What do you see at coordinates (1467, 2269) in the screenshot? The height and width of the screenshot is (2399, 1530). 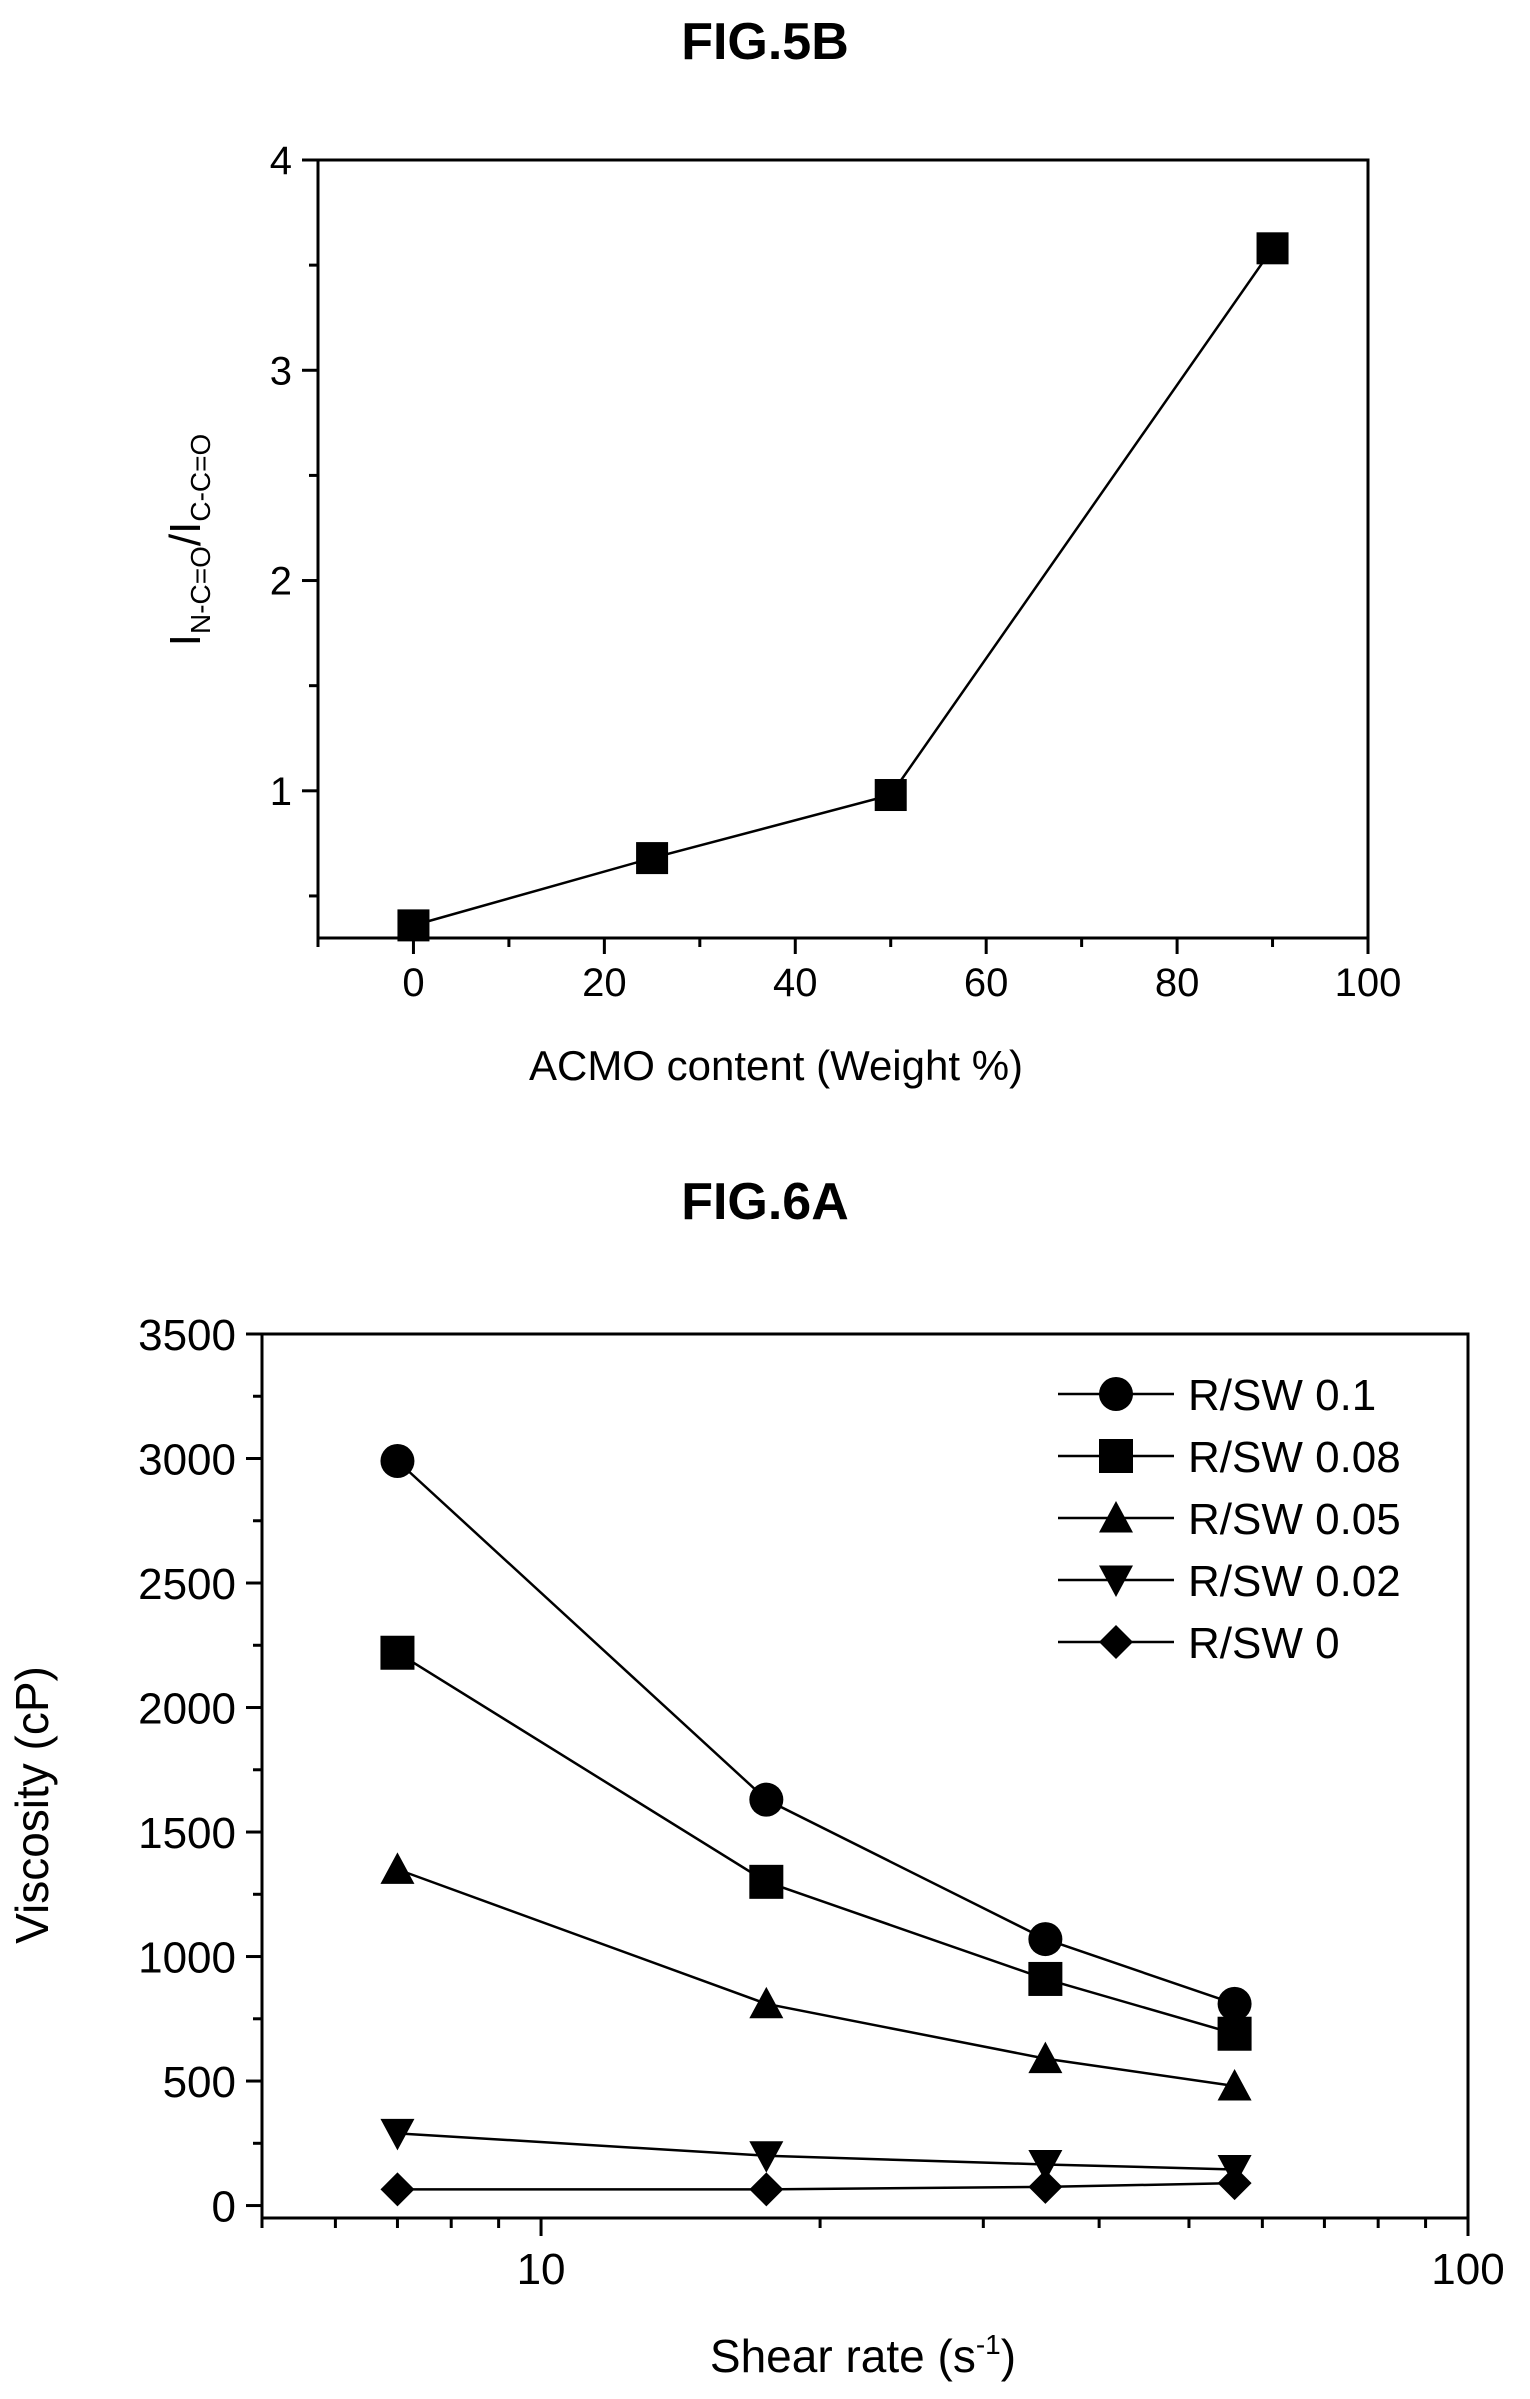 I see `fig-6a-x-tick-label: 100` at bounding box center [1467, 2269].